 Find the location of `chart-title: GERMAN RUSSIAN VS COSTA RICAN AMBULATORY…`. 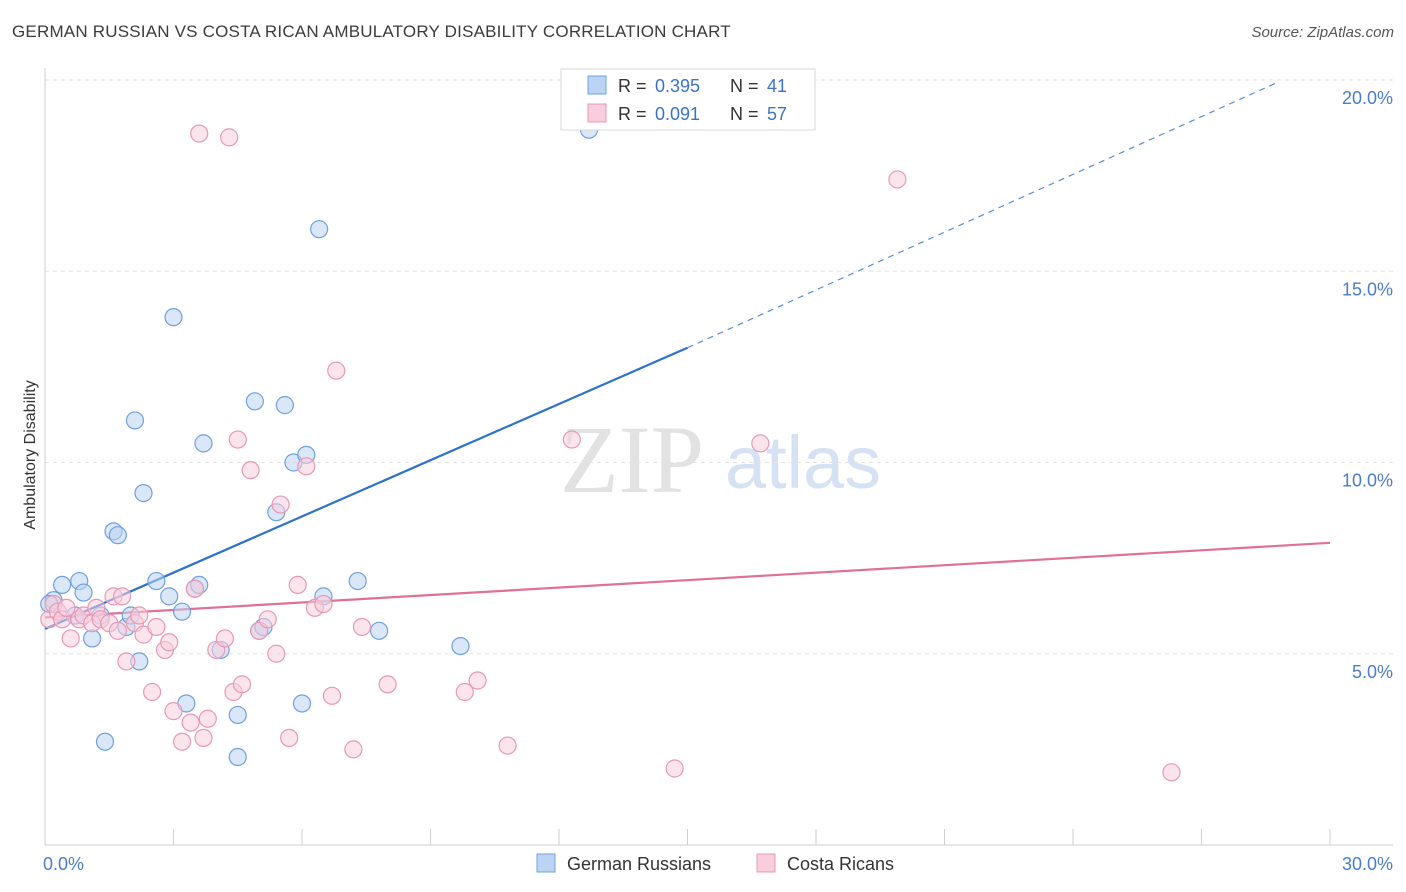

chart-title: GERMAN RUSSIAN VS COSTA RICAN AMBULATORY… is located at coordinates (371, 31).